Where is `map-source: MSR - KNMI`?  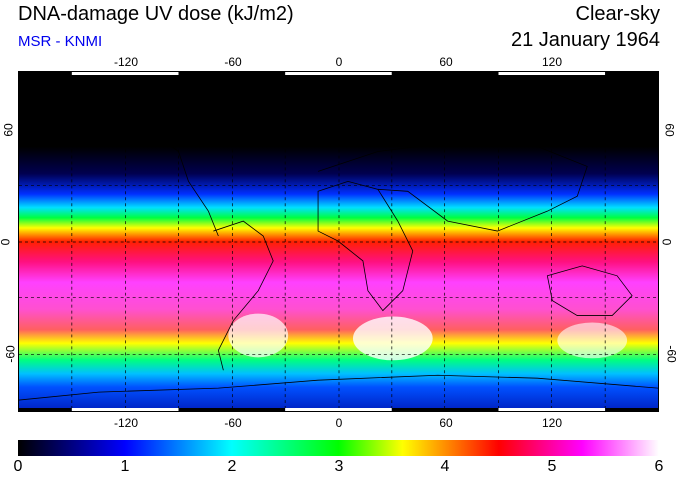 map-source: MSR - KNMI is located at coordinates (60, 41).